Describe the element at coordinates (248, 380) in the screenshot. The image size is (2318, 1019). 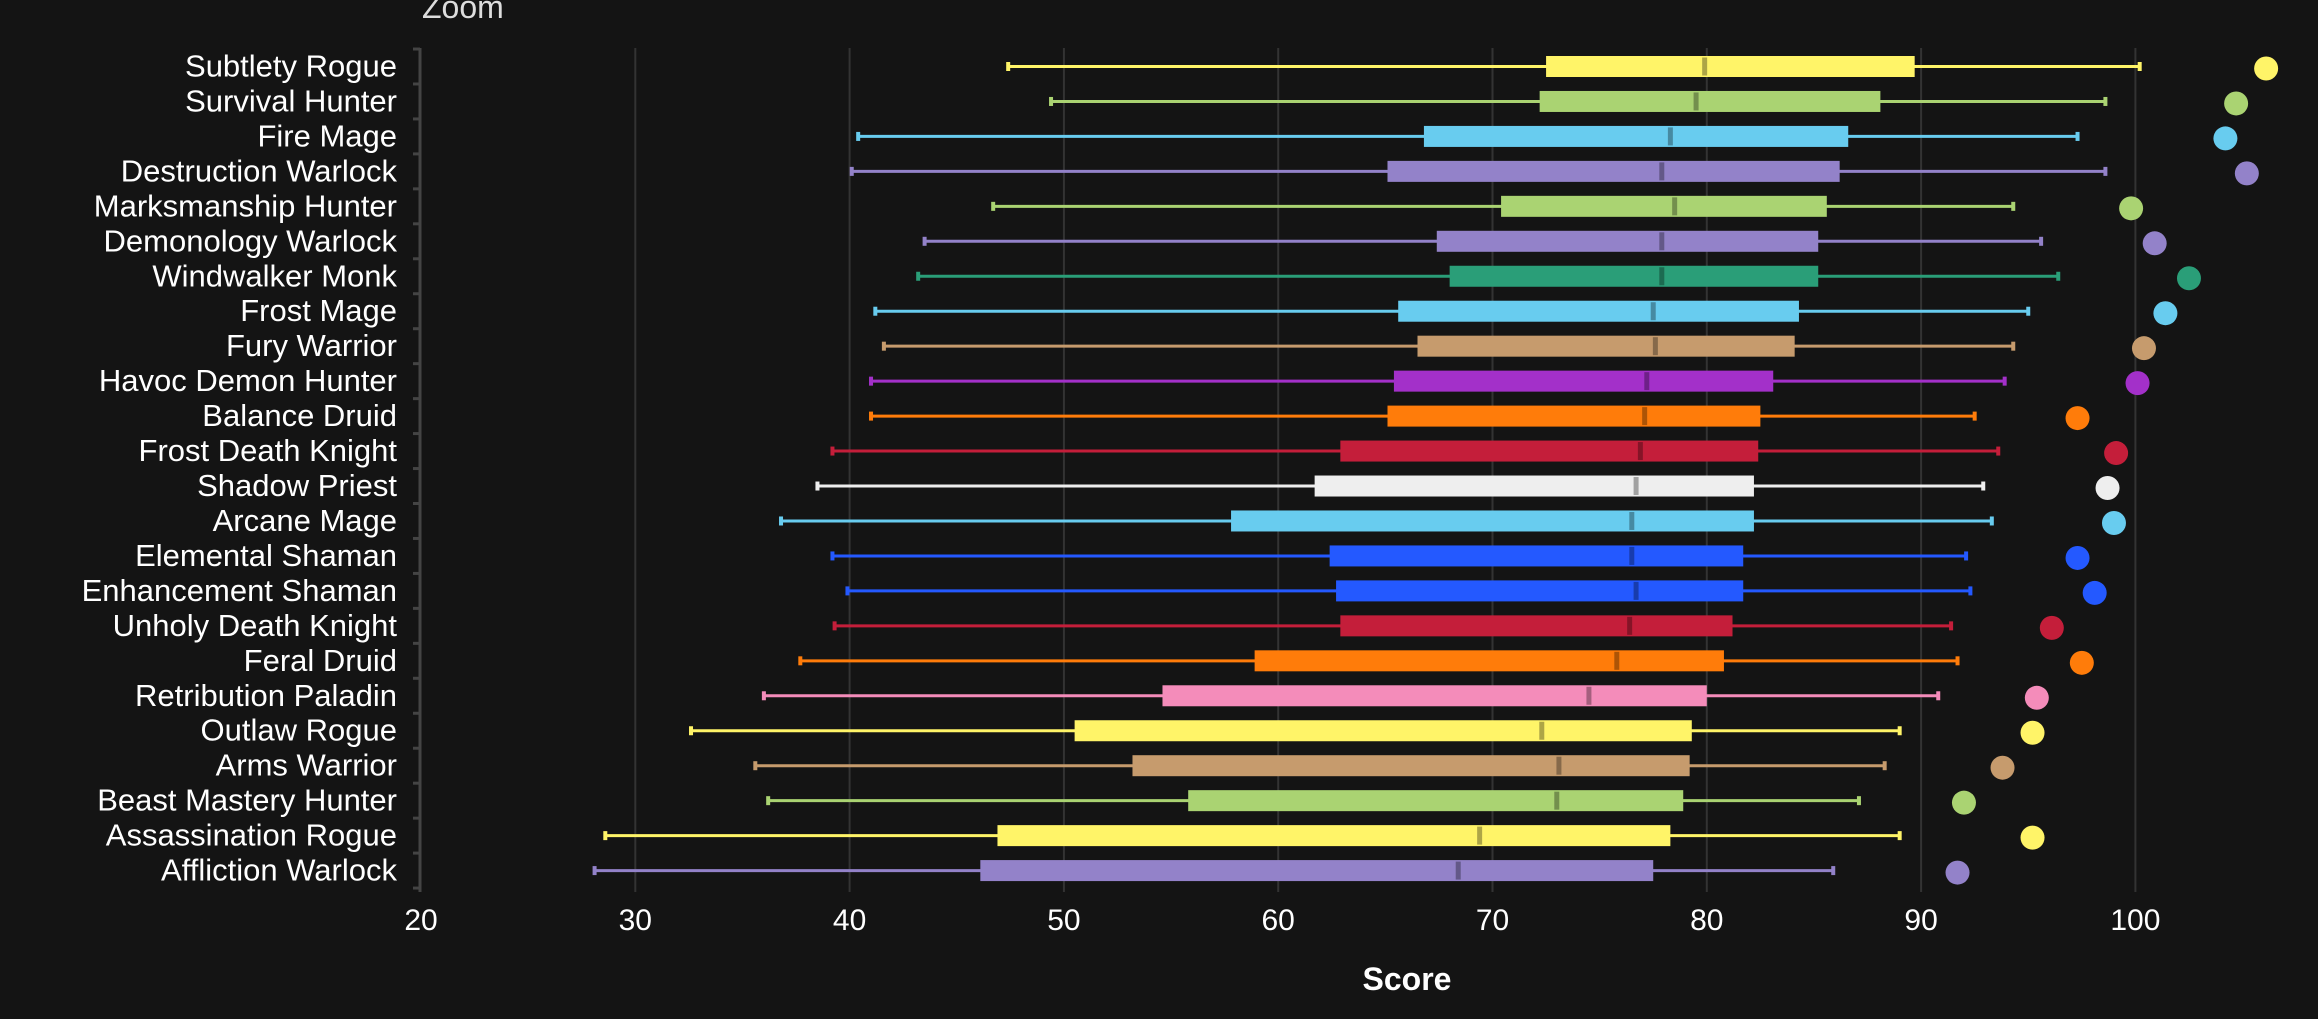
I see `y-tick-label: Havoc Demon Hunter` at that location.